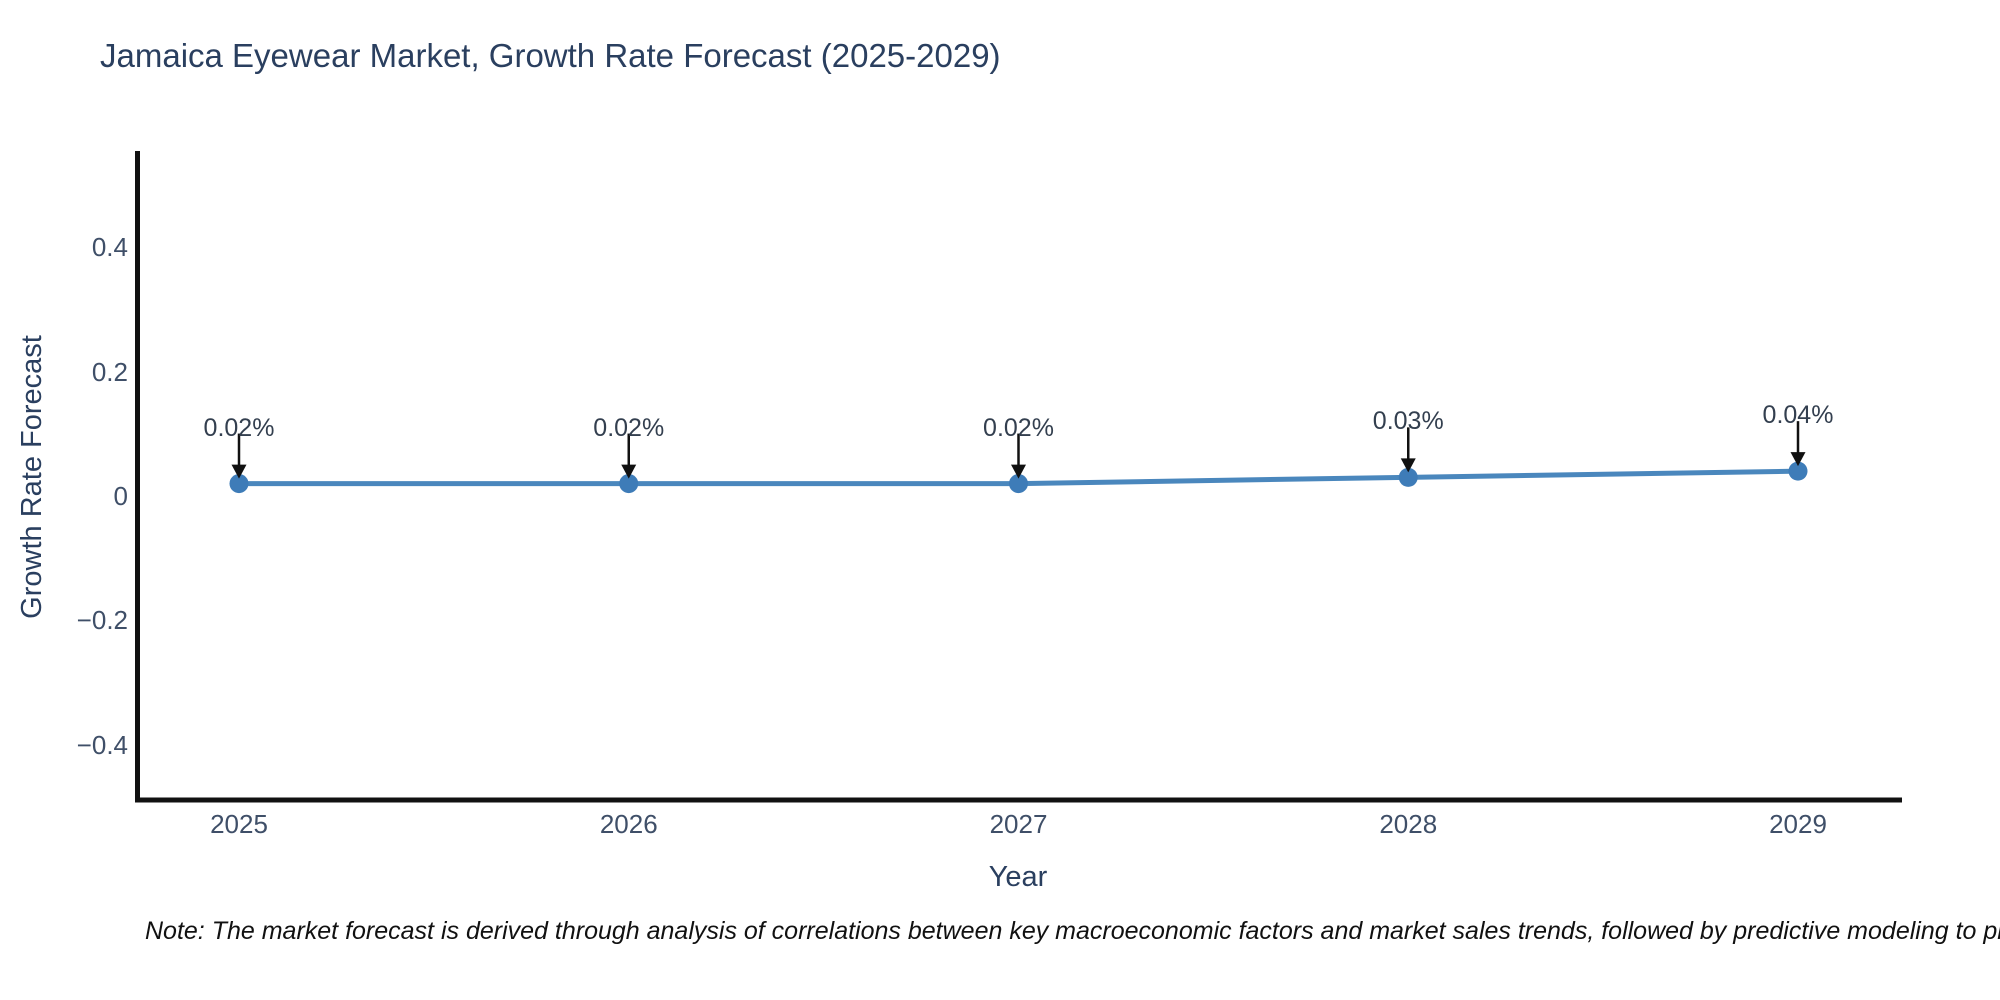 This screenshot has width=2000, height=1000. I want to click on x-axis-title: Year, so click(1018, 877).